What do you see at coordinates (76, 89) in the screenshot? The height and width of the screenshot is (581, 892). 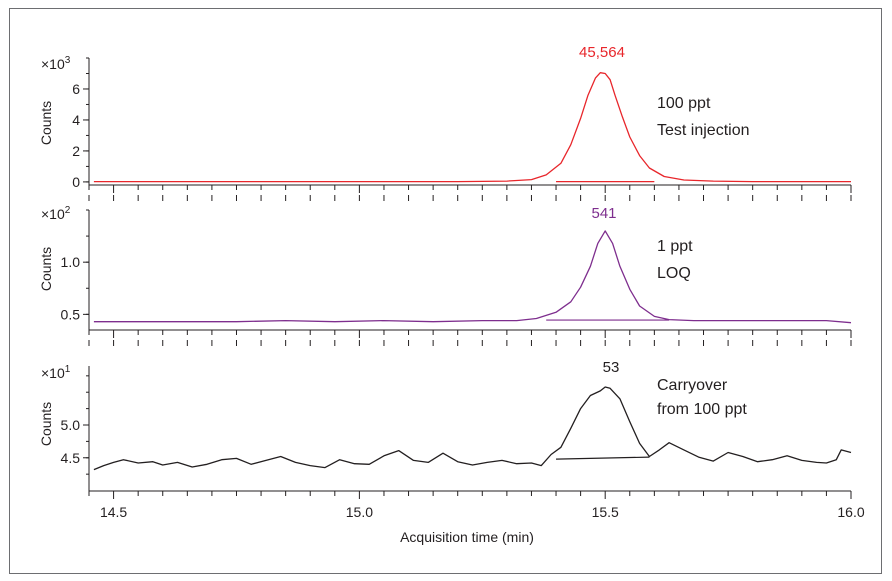 I see `y-tick-label-top: 6` at bounding box center [76, 89].